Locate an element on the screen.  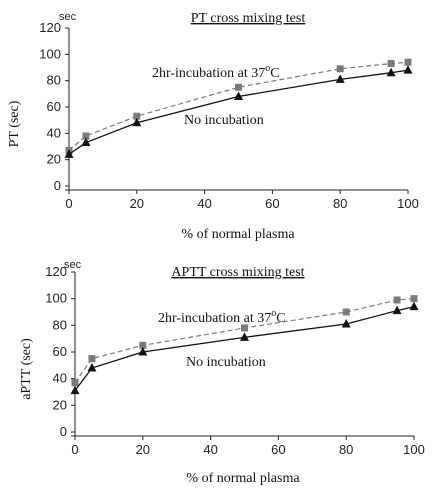
chart-title: PT cross mixing test is located at coordinates (248, 18).